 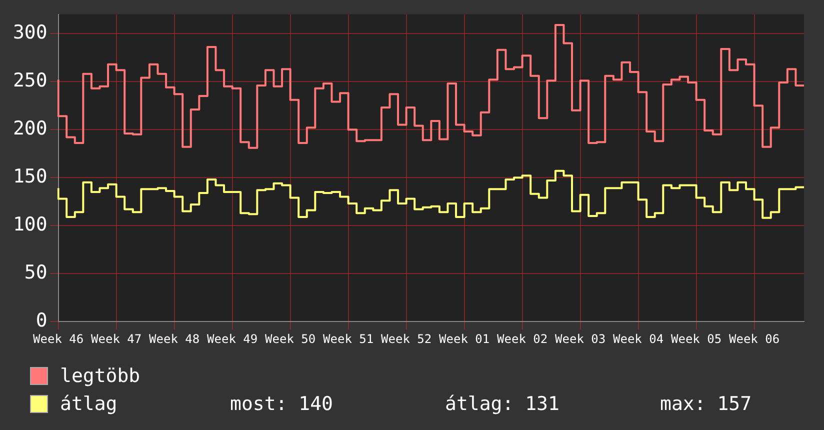 What do you see at coordinates (30, 81) in the screenshot?
I see `y-tick-label: 250` at bounding box center [30, 81].